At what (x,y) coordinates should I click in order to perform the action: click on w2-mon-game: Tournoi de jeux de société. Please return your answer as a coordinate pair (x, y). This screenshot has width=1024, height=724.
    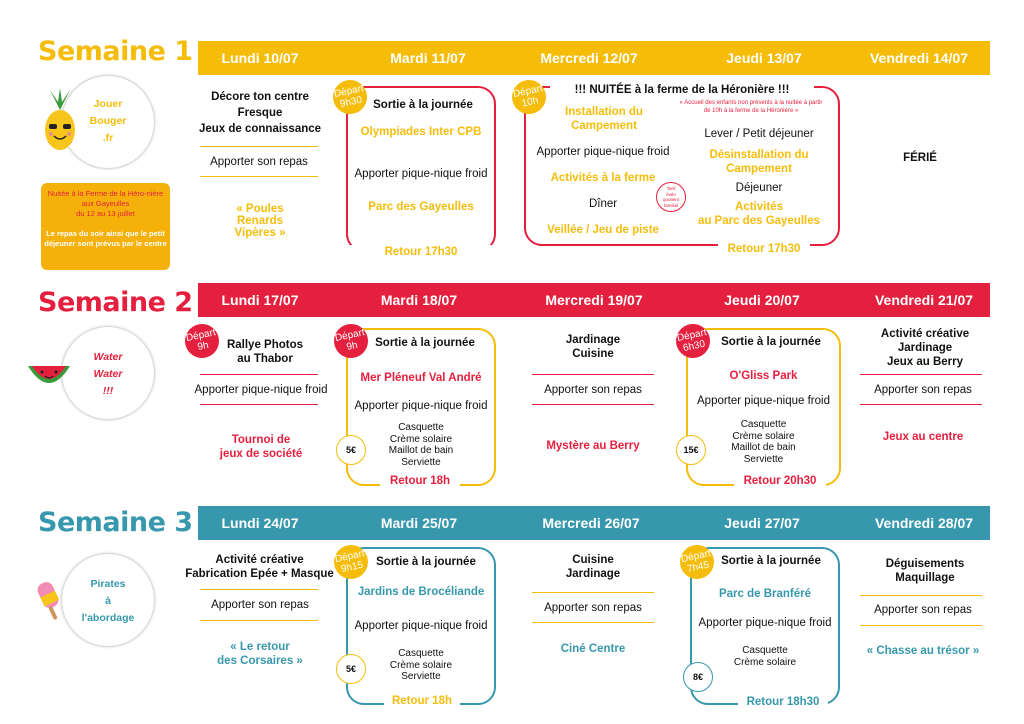
    Looking at the image, I should click on (261, 447).